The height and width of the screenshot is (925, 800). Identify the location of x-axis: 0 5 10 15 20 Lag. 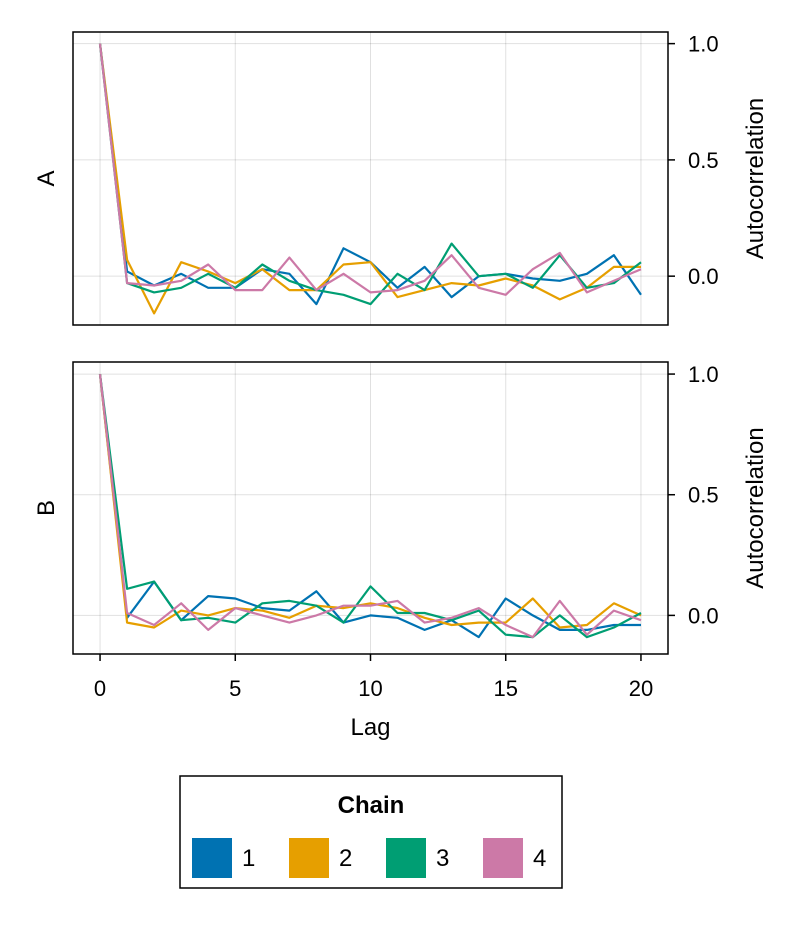
(373, 697).